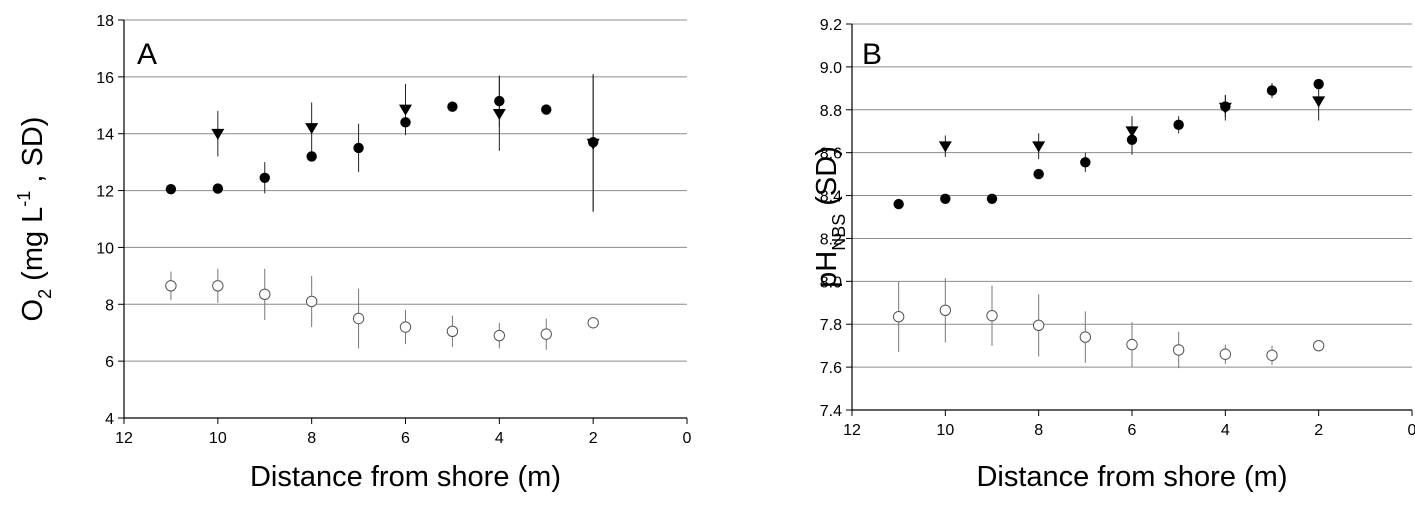 This screenshot has width=1415, height=509. Describe the element at coordinates (831, 368) in the screenshot. I see `y-tick-label: 7.6` at that location.